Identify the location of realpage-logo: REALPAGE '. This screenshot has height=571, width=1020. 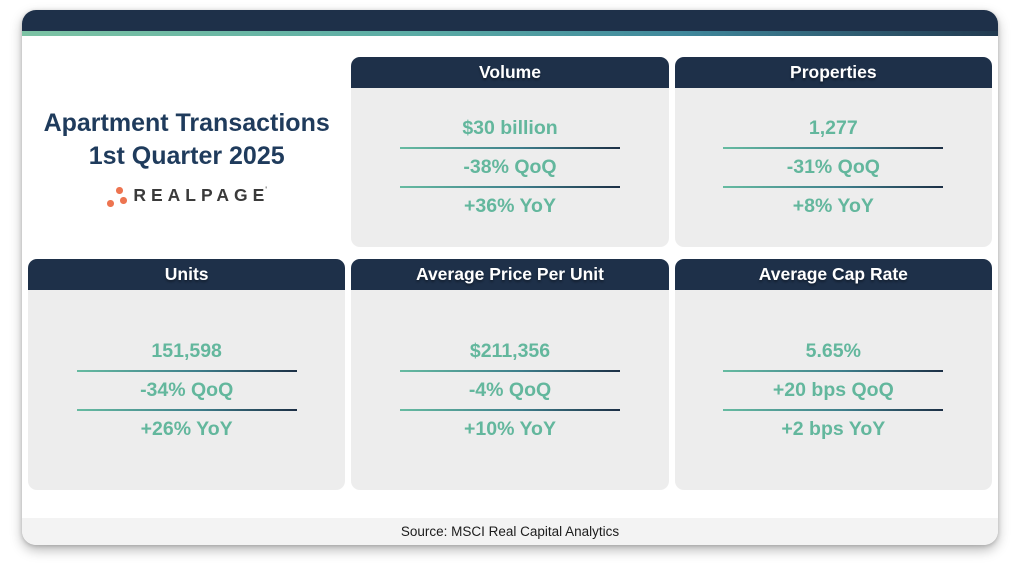
(186, 196).